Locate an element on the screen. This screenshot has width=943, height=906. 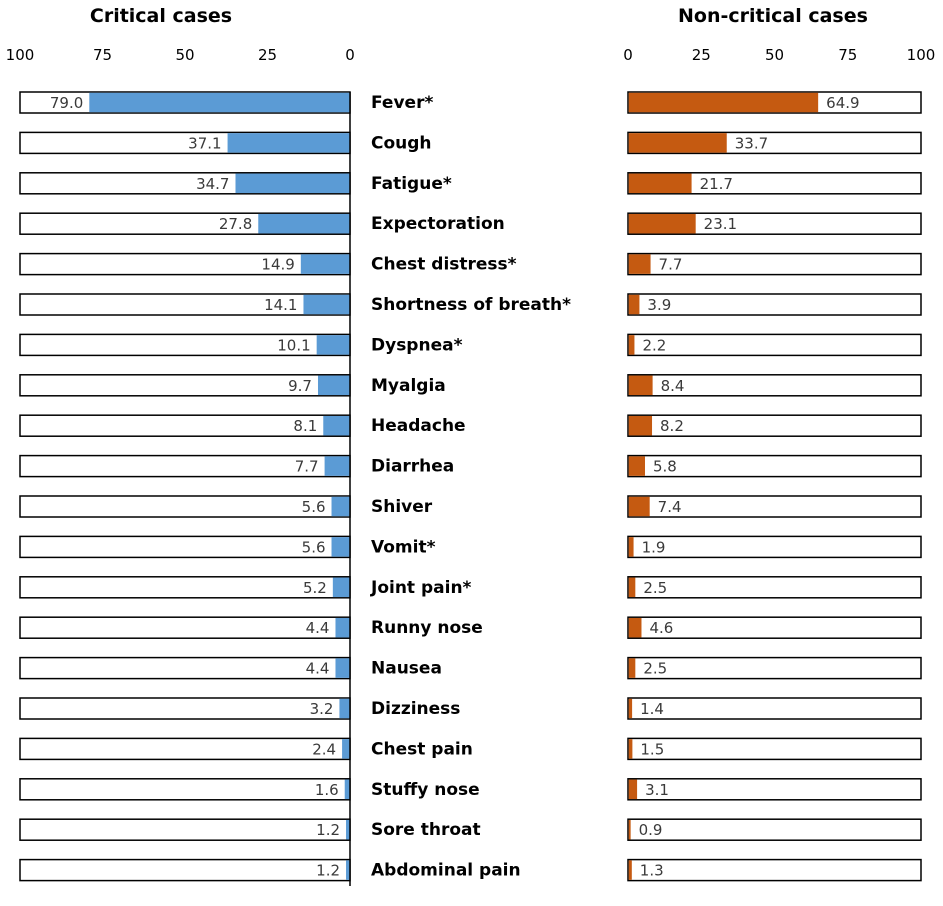
category-label: Vomit* is located at coordinates (403, 547).